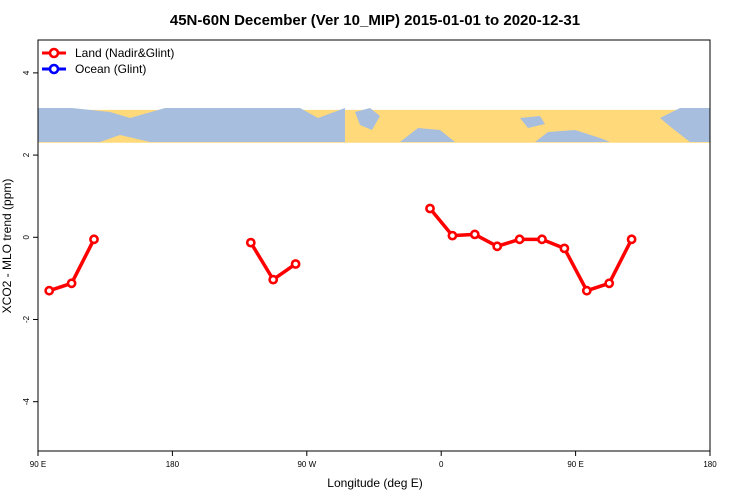 The height and width of the screenshot is (500, 750). What do you see at coordinates (26, 402) in the screenshot?
I see `y-tick-label: -4` at bounding box center [26, 402].